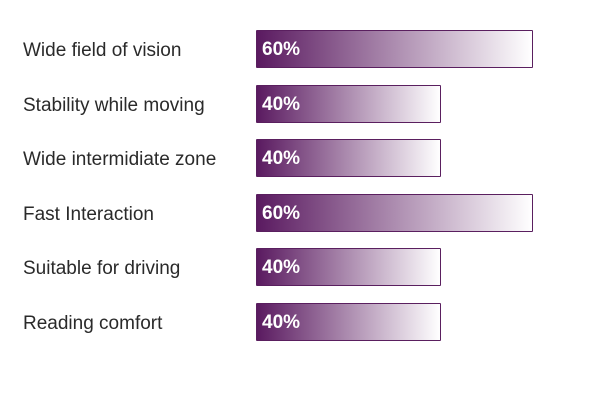  I want to click on bar-row-stability-while-moving: Stability while moving 40%, so click(300, 105).